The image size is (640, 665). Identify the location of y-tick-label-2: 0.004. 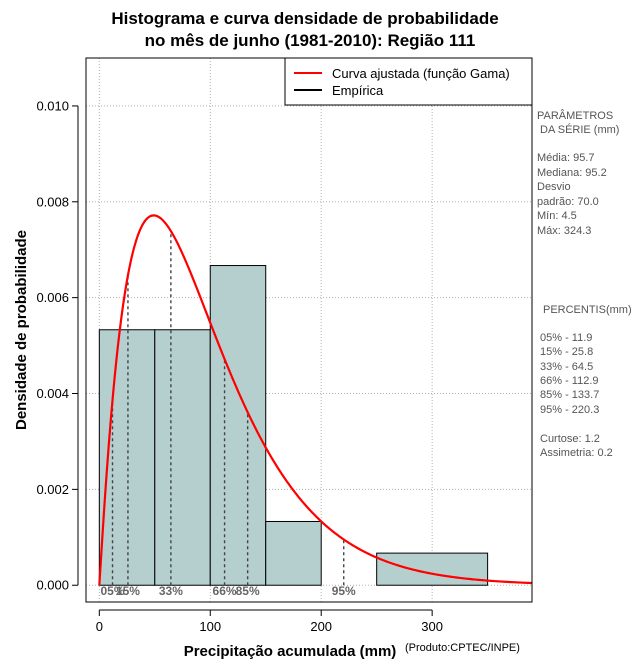
(52, 393).